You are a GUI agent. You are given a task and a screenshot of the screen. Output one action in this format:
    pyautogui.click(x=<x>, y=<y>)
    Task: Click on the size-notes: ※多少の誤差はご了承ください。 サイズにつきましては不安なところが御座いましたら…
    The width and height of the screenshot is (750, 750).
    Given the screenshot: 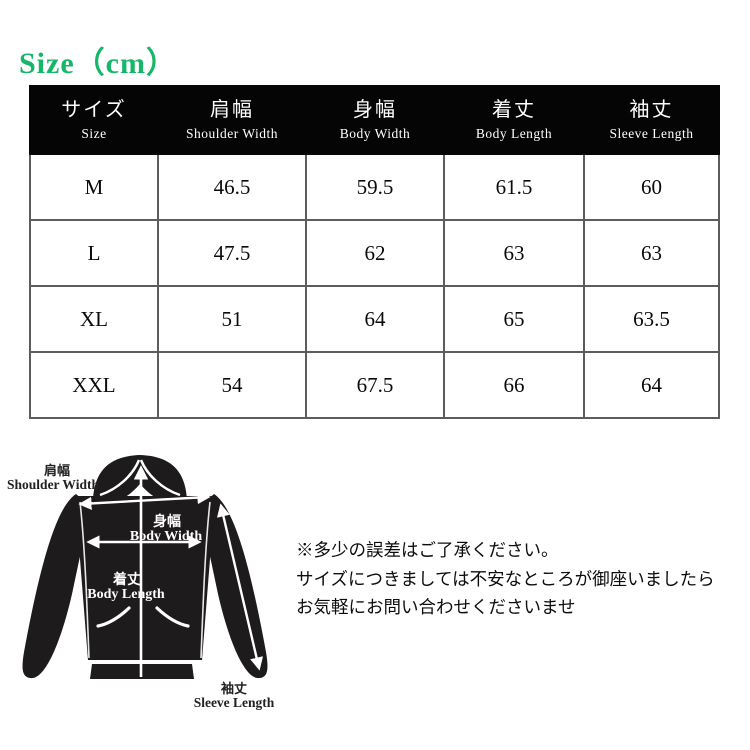 What is the action you would take?
    pyautogui.click(x=518, y=579)
    